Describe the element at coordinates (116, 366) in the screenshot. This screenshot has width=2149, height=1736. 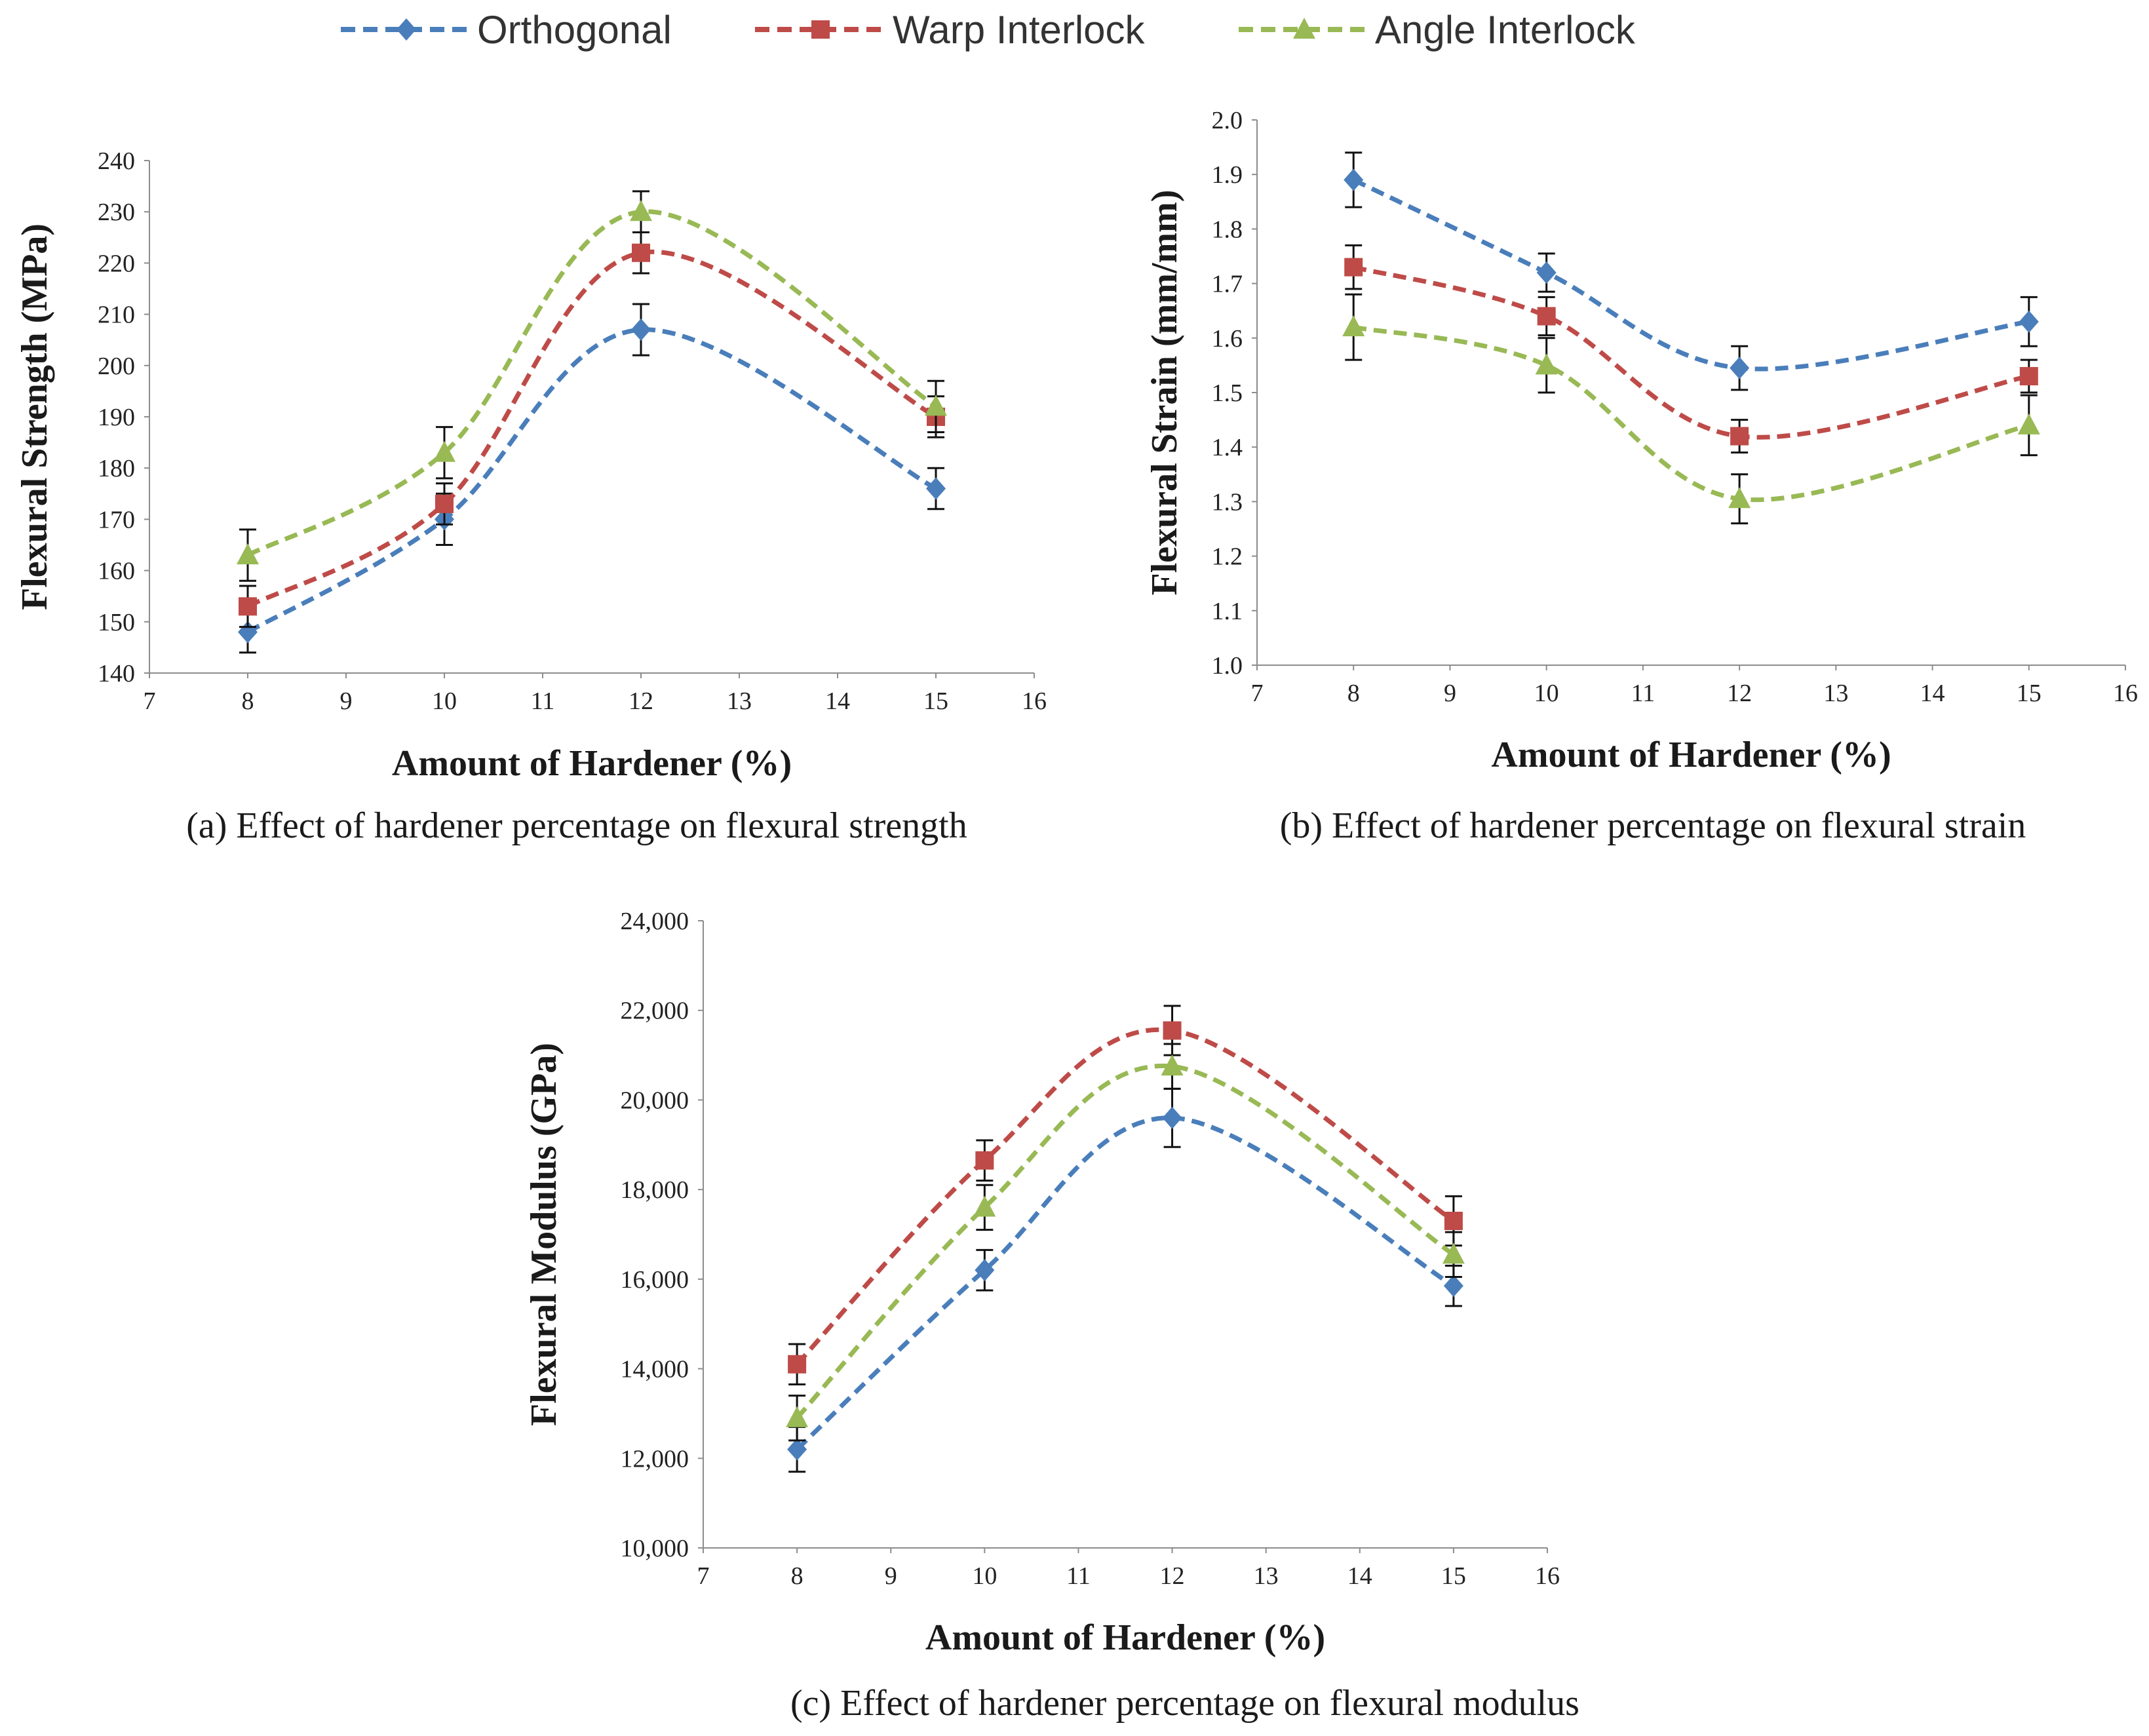
I see `y-tick-label: 200` at that location.